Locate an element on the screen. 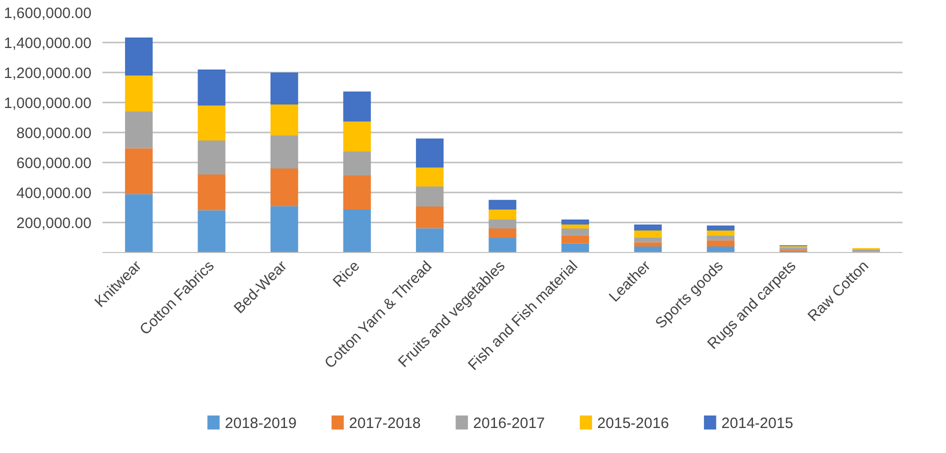 The width and height of the screenshot is (946, 453). legend-label: 2017-2018 is located at coordinates (385, 423).